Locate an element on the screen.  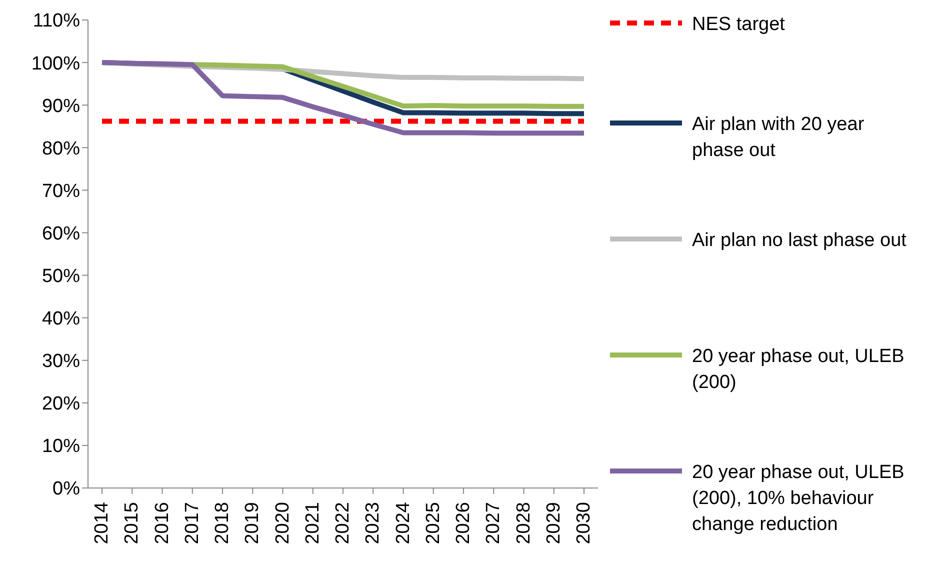
y-tick-label: 70% is located at coordinates (61, 191).